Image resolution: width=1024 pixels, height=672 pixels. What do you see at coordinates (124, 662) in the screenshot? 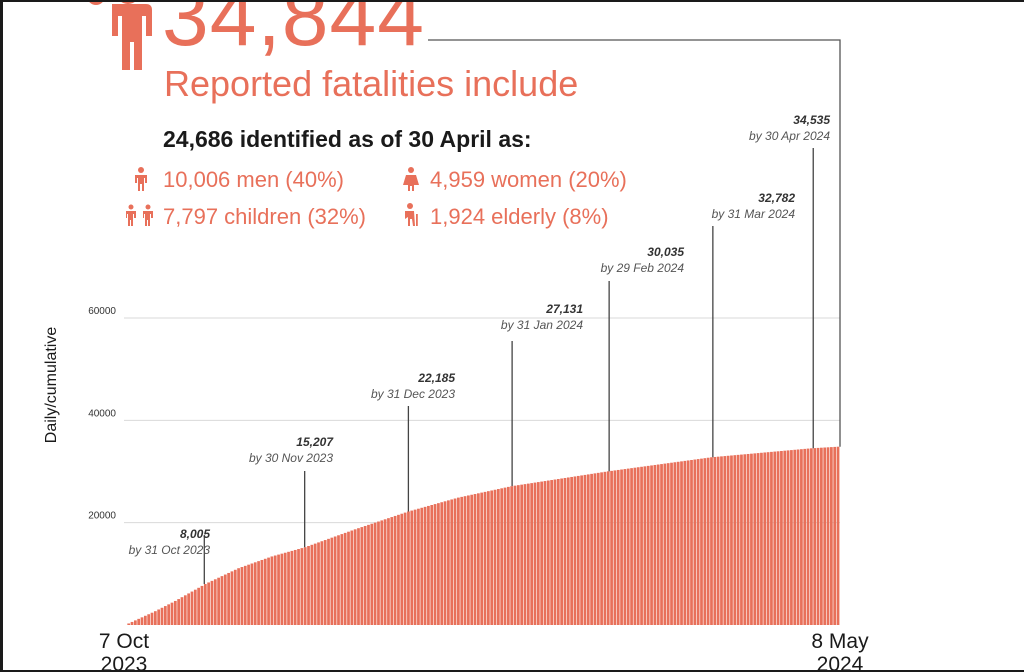
I see `x-start-year: 2023` at bounding box center [124, 662].